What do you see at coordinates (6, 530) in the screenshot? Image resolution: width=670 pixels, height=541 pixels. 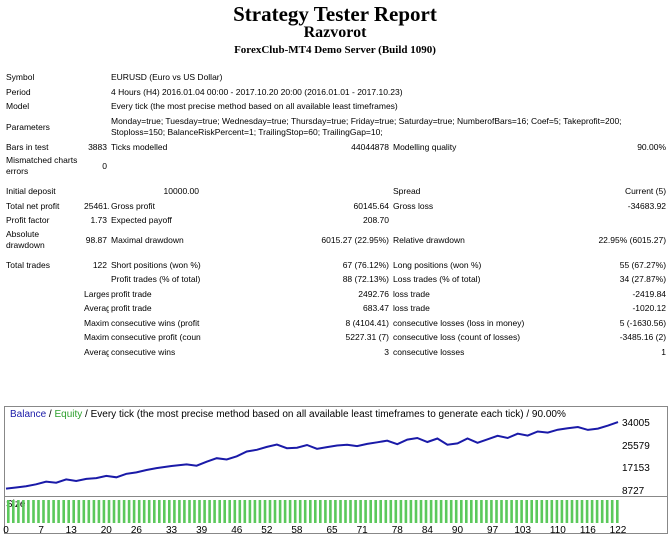 I see `x-tick-label: 0` at bounding box center [6, 530].